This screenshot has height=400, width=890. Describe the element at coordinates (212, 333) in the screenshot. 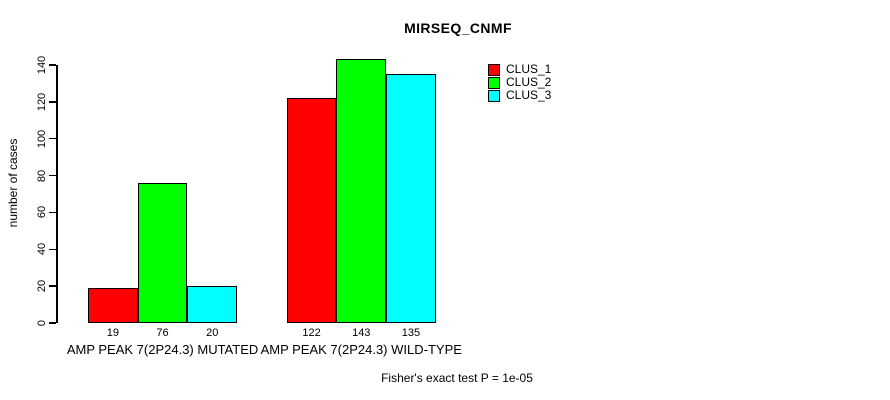

I see `bar-value-label: 20` at that location.